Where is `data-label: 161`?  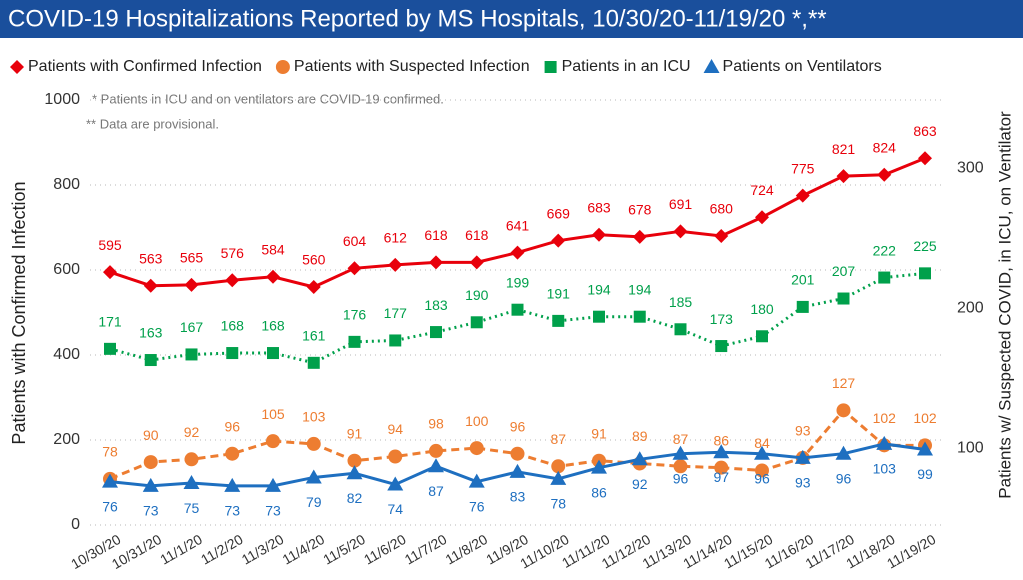 data-label: 161 is located at coordinates (314, 336).